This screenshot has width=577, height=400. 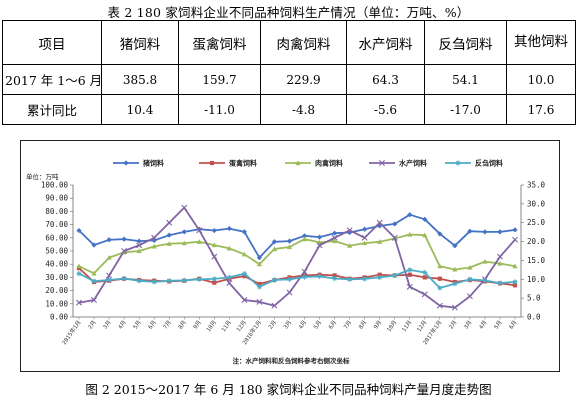 What do you see at coordinates (297, 236) in the screenshot?
I see `series-line-pig` at bounding box center [297, 236].